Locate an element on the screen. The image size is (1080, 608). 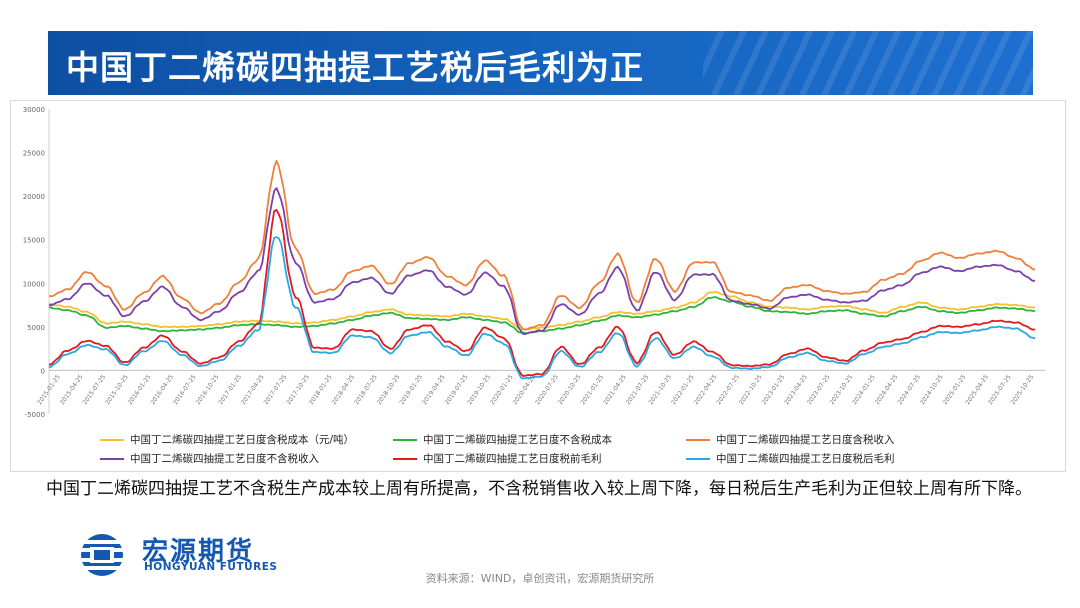
x-tick-label: 2017-10-25 is located at coordinates (298, 389).